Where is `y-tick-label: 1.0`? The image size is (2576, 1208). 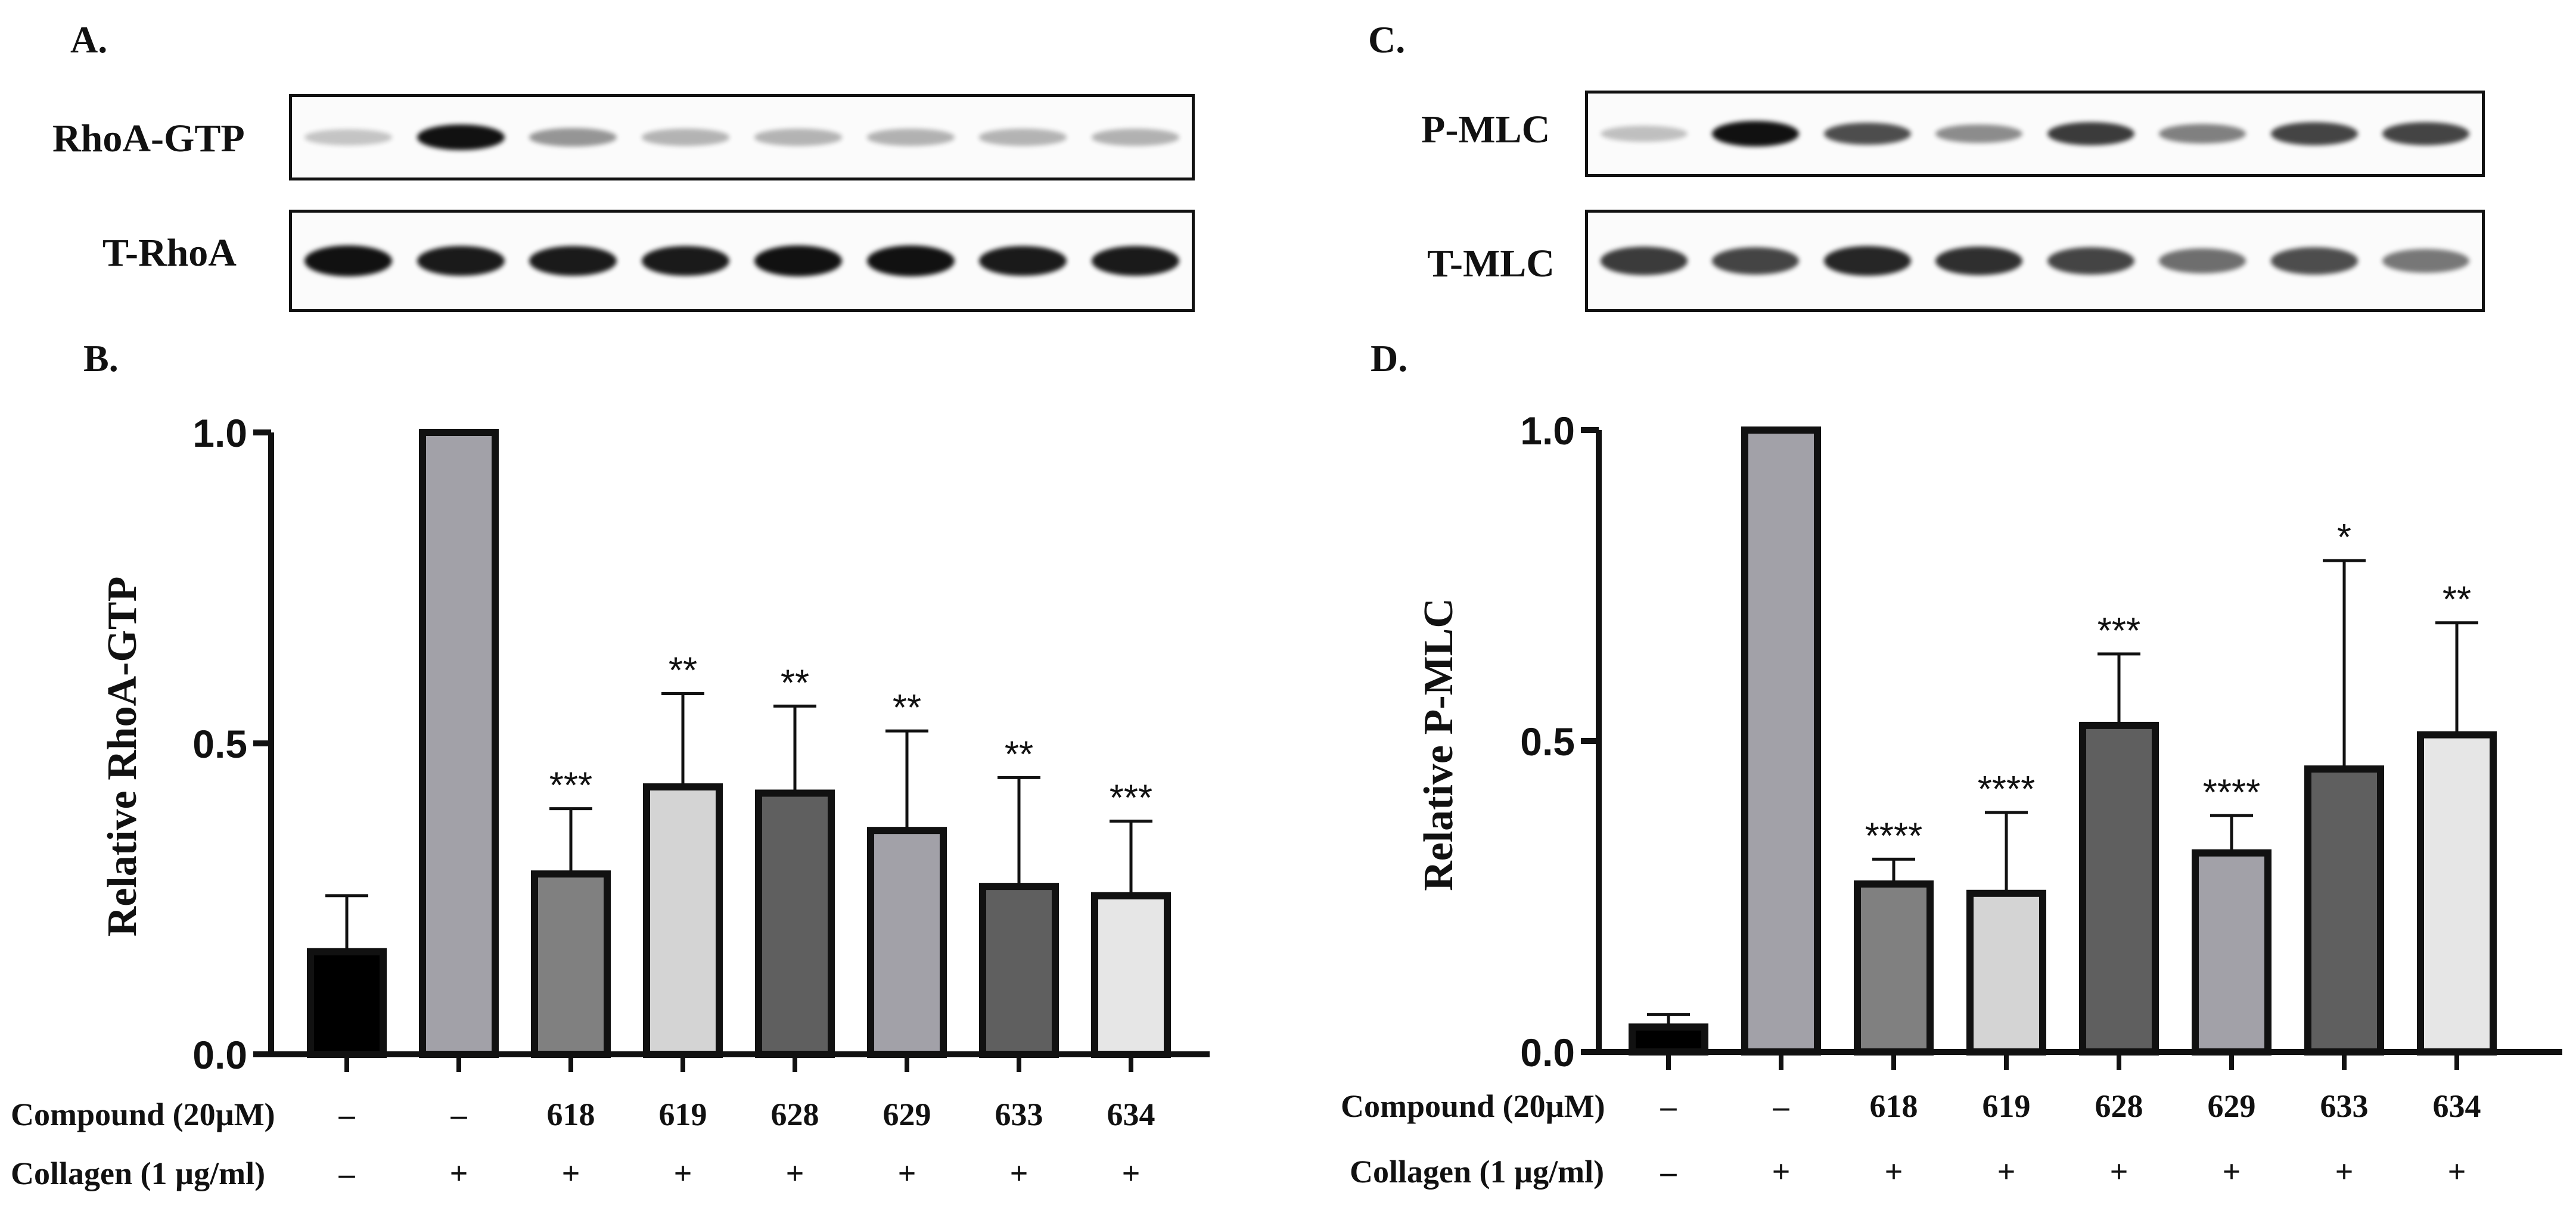
y-tick-label: 1.0 is located at coordinates (1547, 431).